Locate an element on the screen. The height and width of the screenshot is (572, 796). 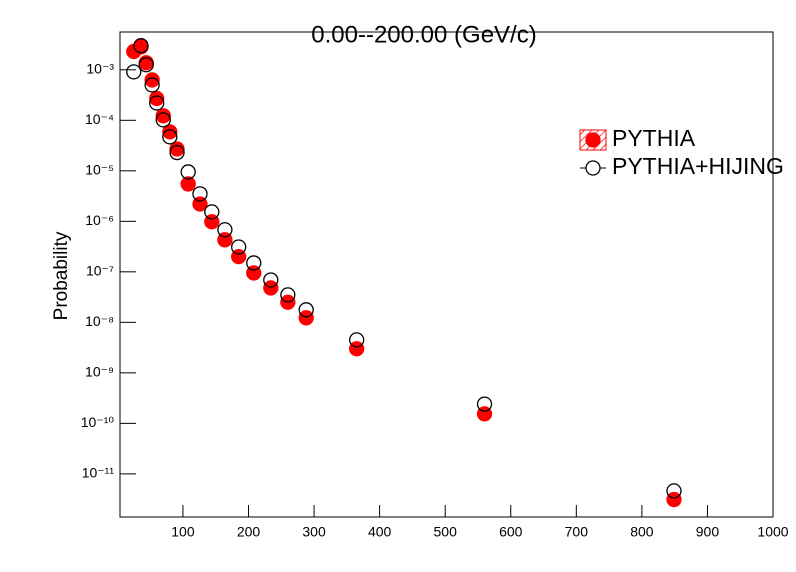
x-tick-label: 100 is located at coordinates (183, 532).